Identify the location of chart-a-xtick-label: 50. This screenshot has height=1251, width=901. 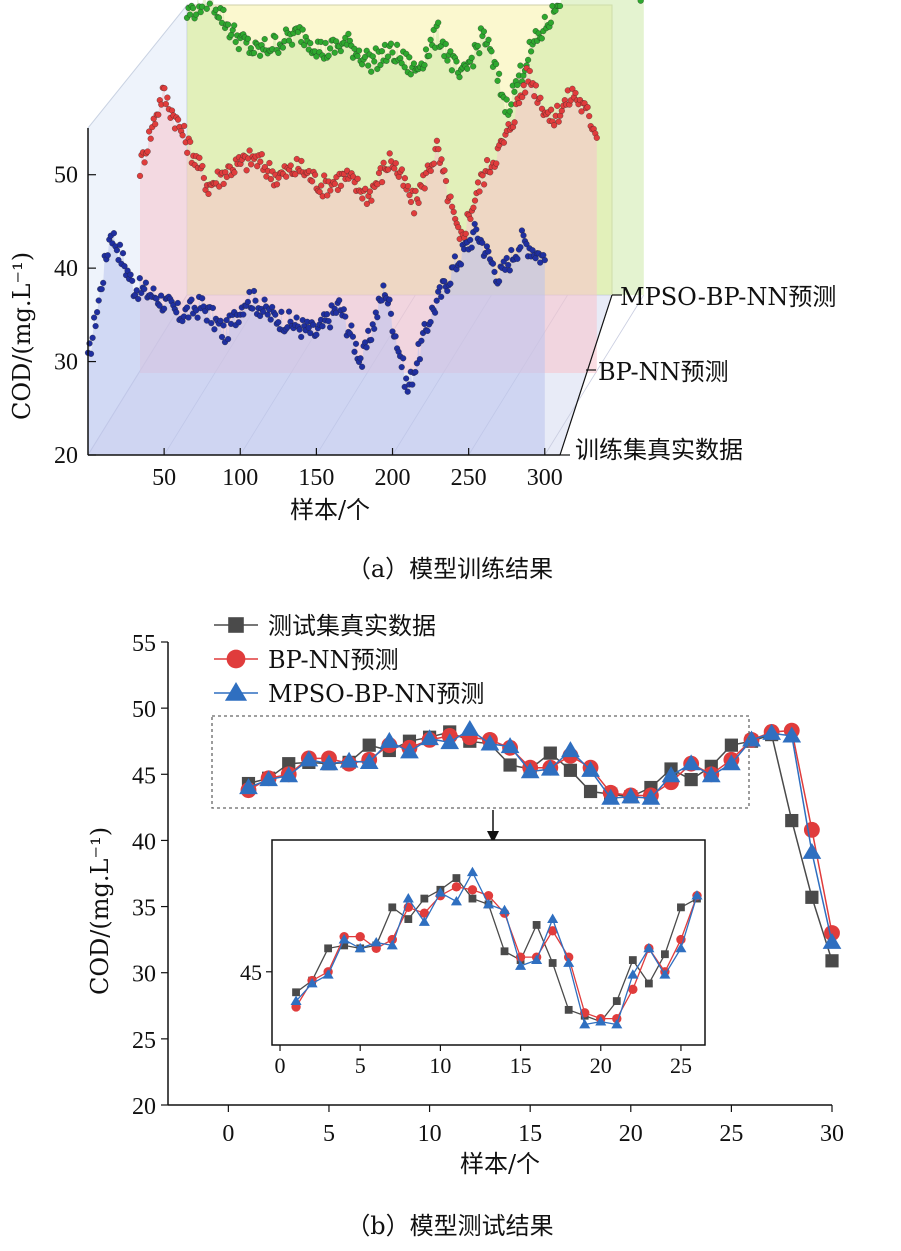
(164, 478).